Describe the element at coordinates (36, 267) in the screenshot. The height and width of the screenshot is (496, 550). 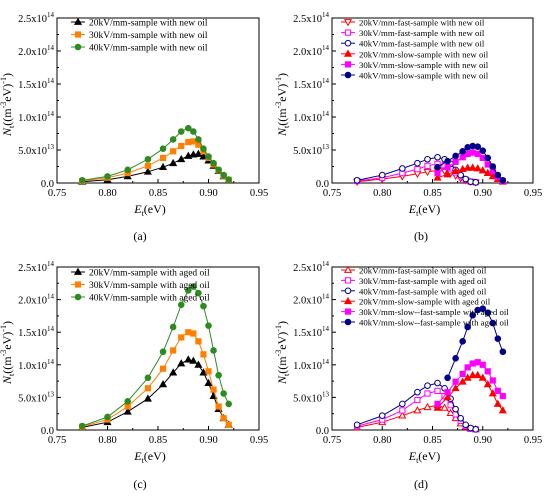
I see `y-tick-label: 2.5x10¹⁴` at that location.